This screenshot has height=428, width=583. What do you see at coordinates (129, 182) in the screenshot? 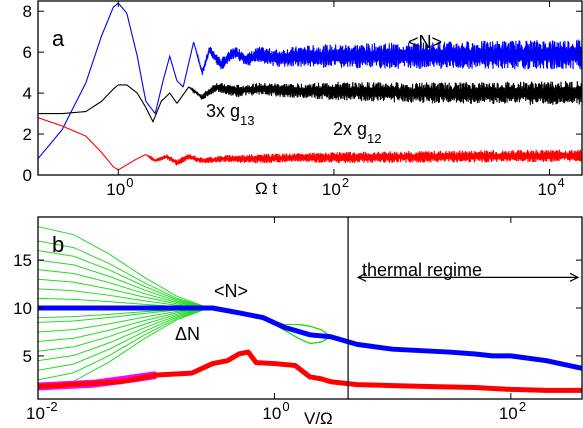
I see `panel-a-x-tick-exponent: 0` at bounding box center [129, 182].